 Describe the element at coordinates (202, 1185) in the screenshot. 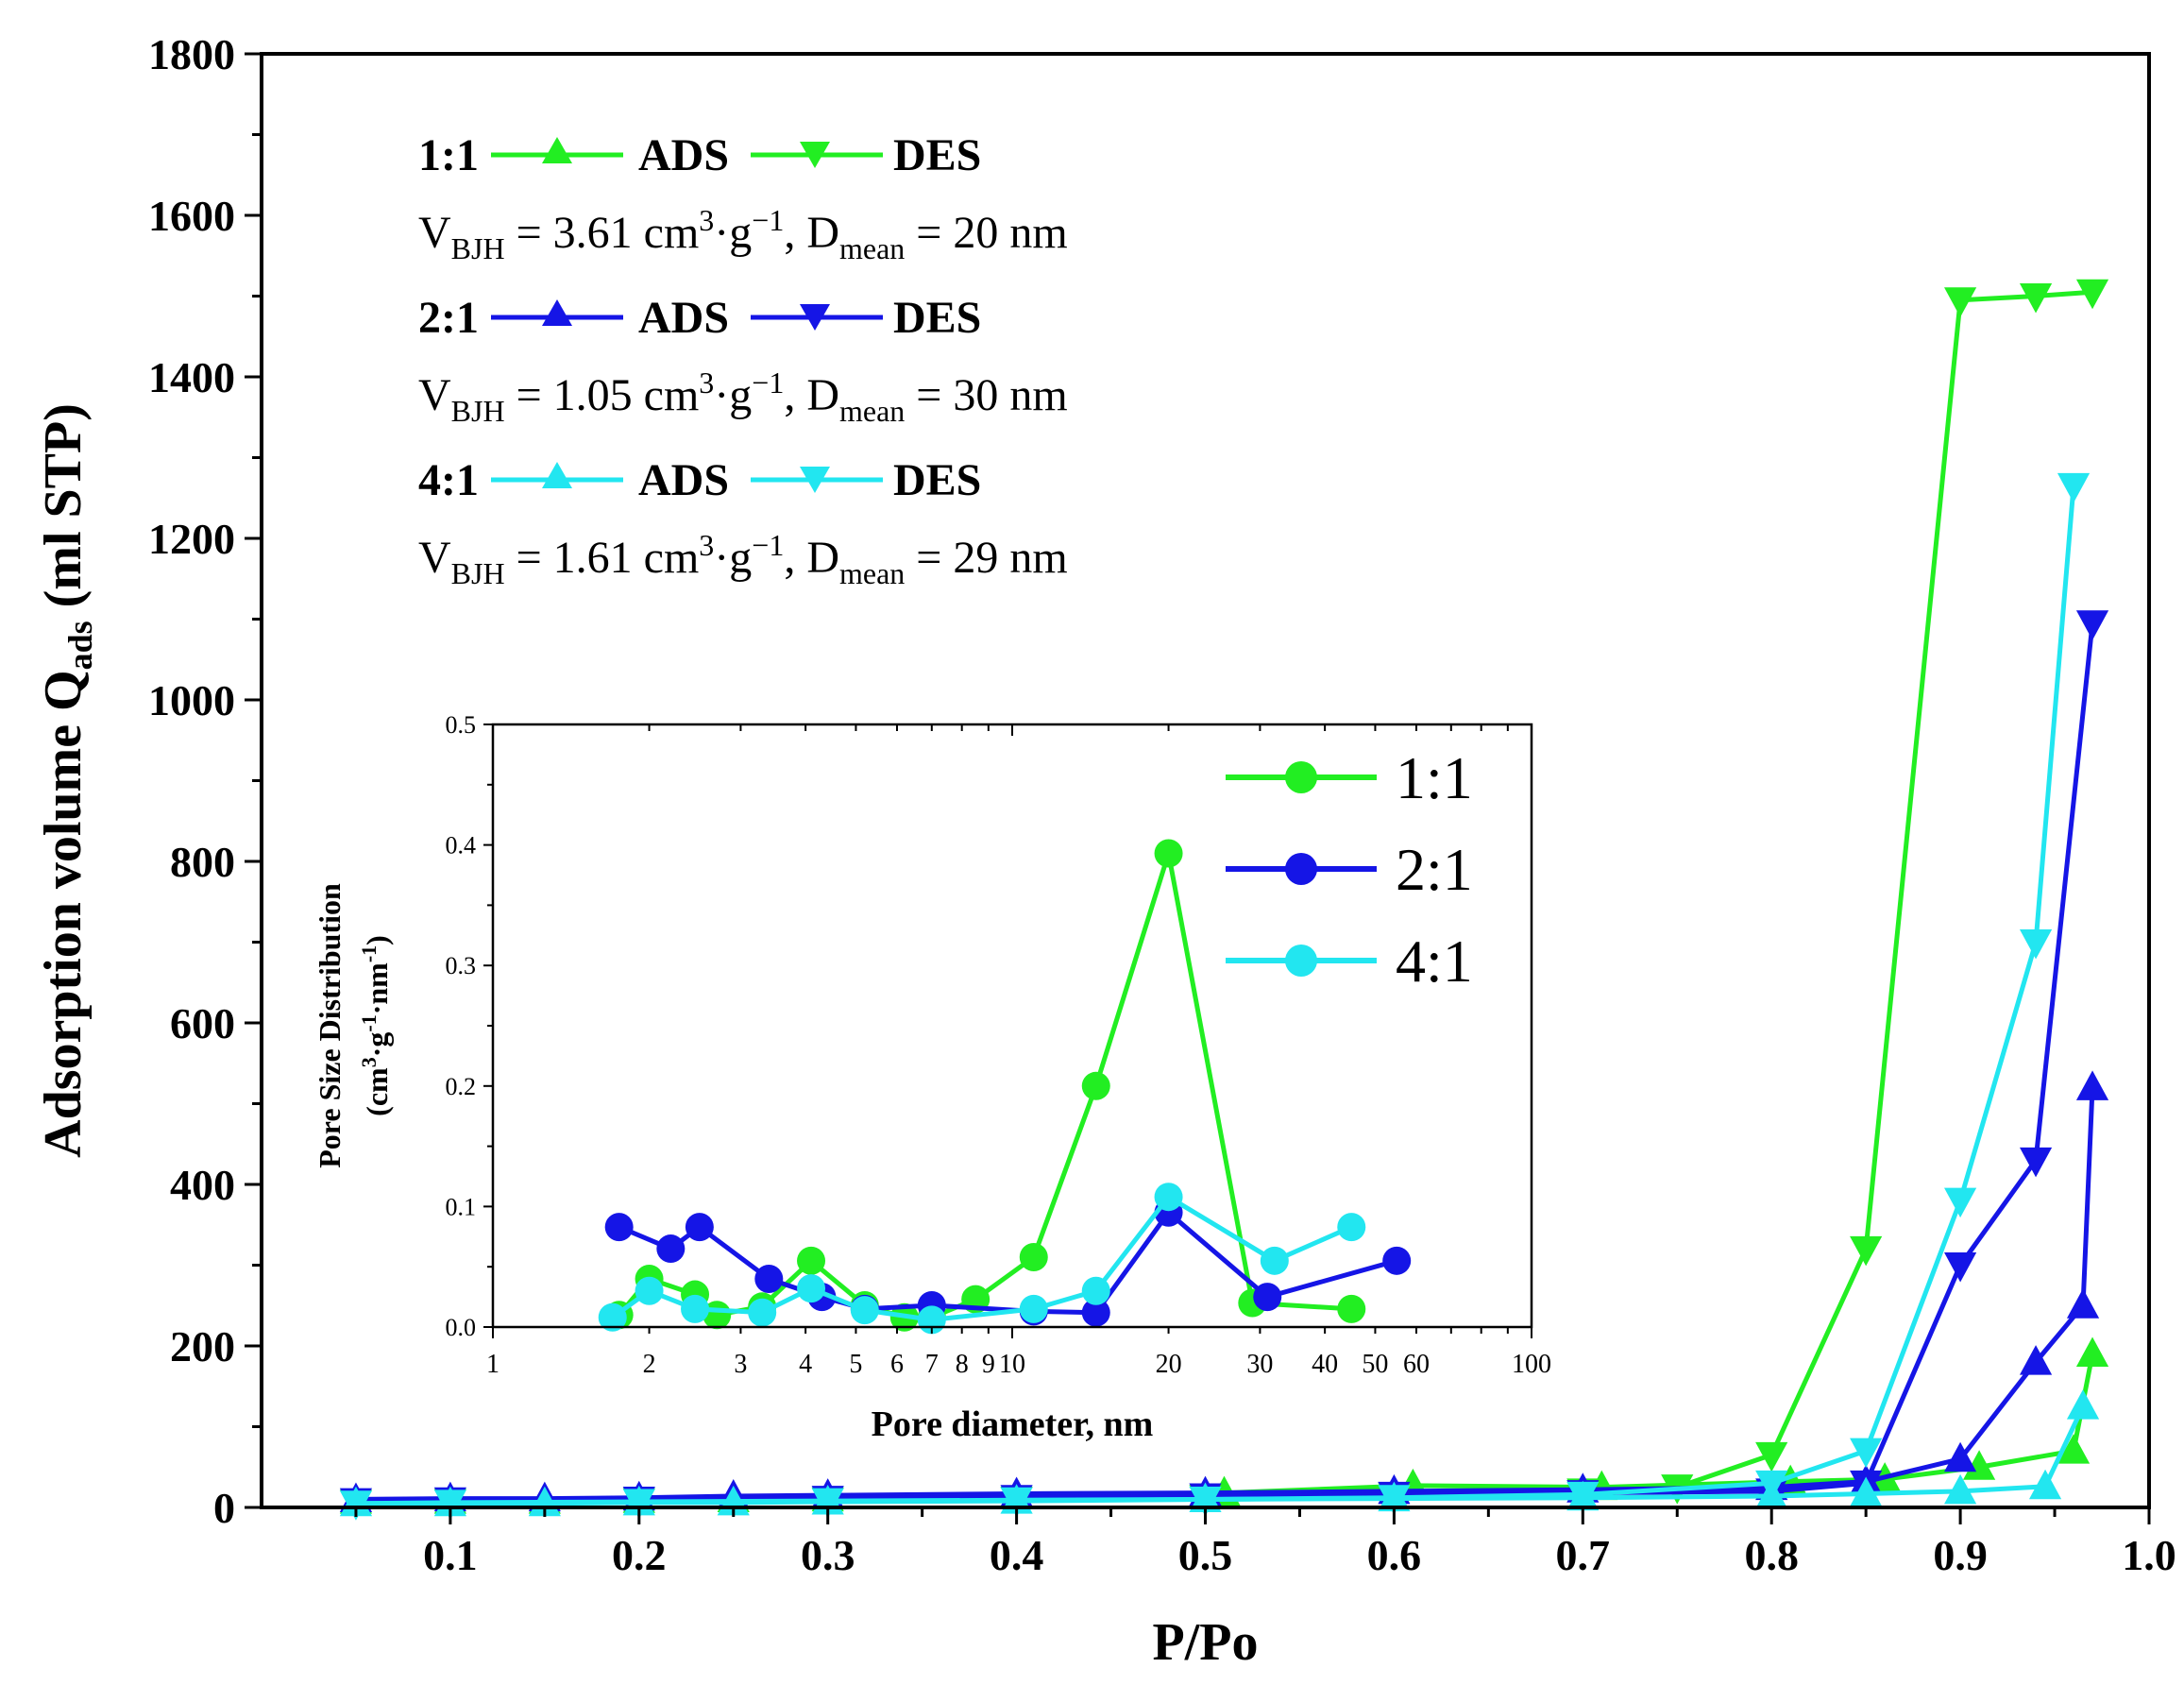

I see `main-y-tick-label: 400` at that location.